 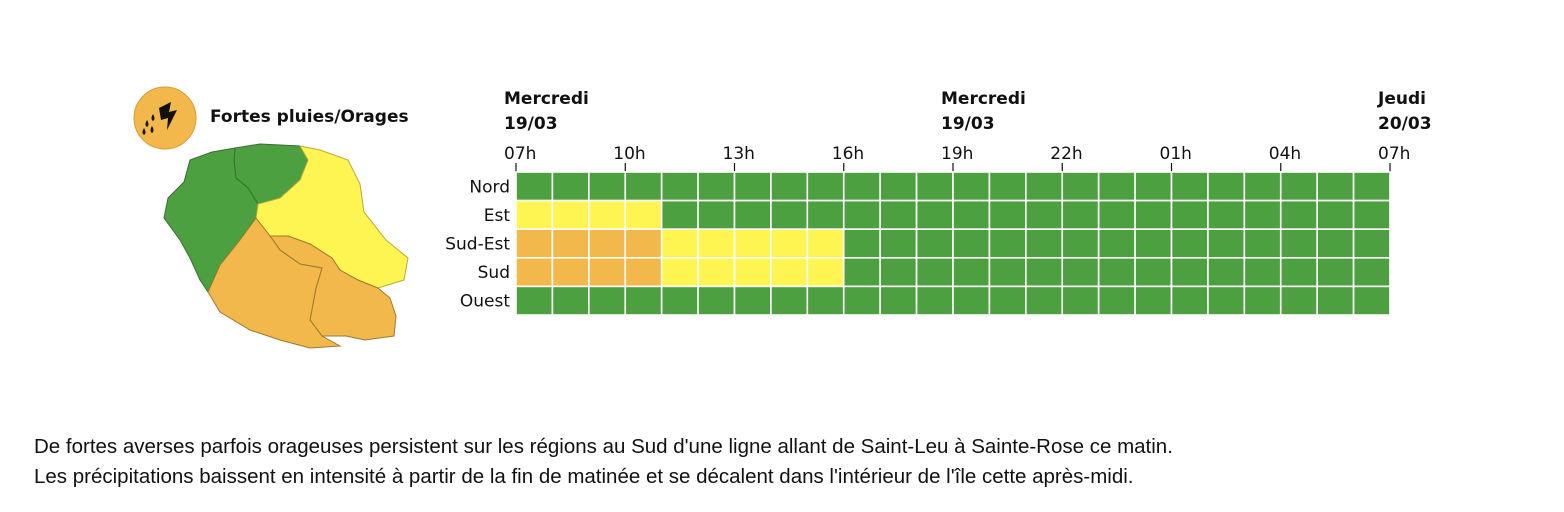 I want to click on row-label: Sud, so click(x=494, y=273).